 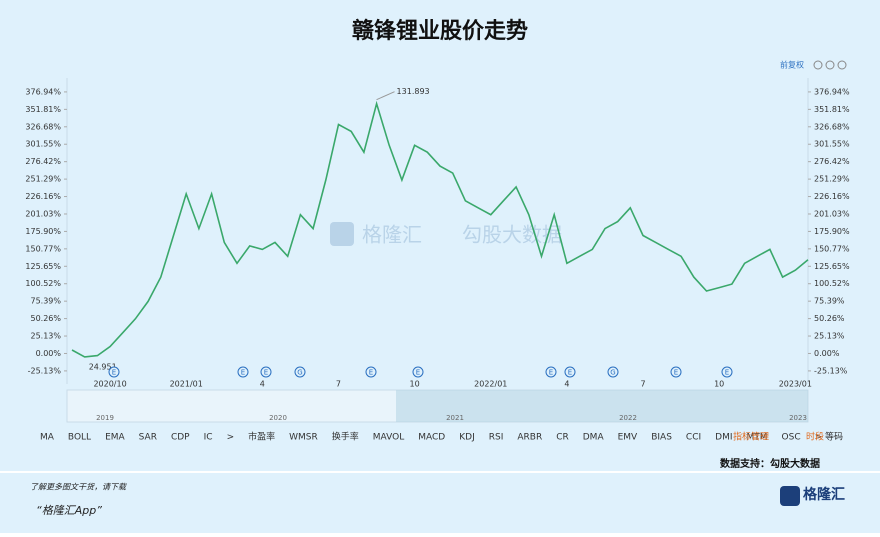 I want to click on indicator-tab: RSI, so click(x=496, y=438).